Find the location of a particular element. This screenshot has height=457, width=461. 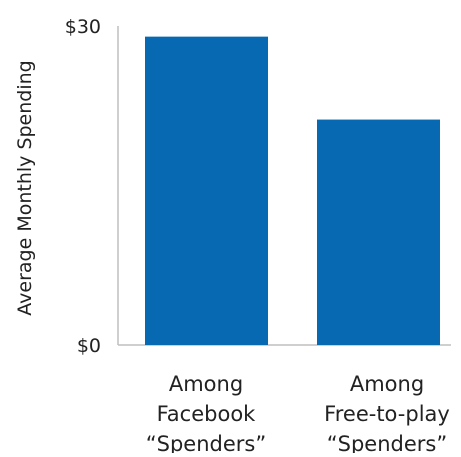

category-label-0-line-0: Among is located at coordinates (206, 384).